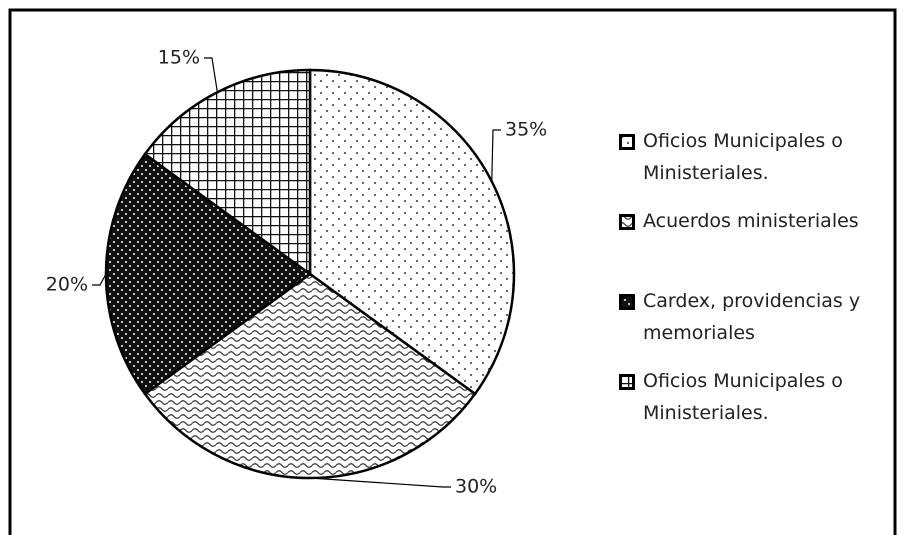 This screenshot has height=535, width=903. Describe the element at coordinates (751, 221) in the screenshot. I see `legend-label: Acuerdos ministeriales` at that location.